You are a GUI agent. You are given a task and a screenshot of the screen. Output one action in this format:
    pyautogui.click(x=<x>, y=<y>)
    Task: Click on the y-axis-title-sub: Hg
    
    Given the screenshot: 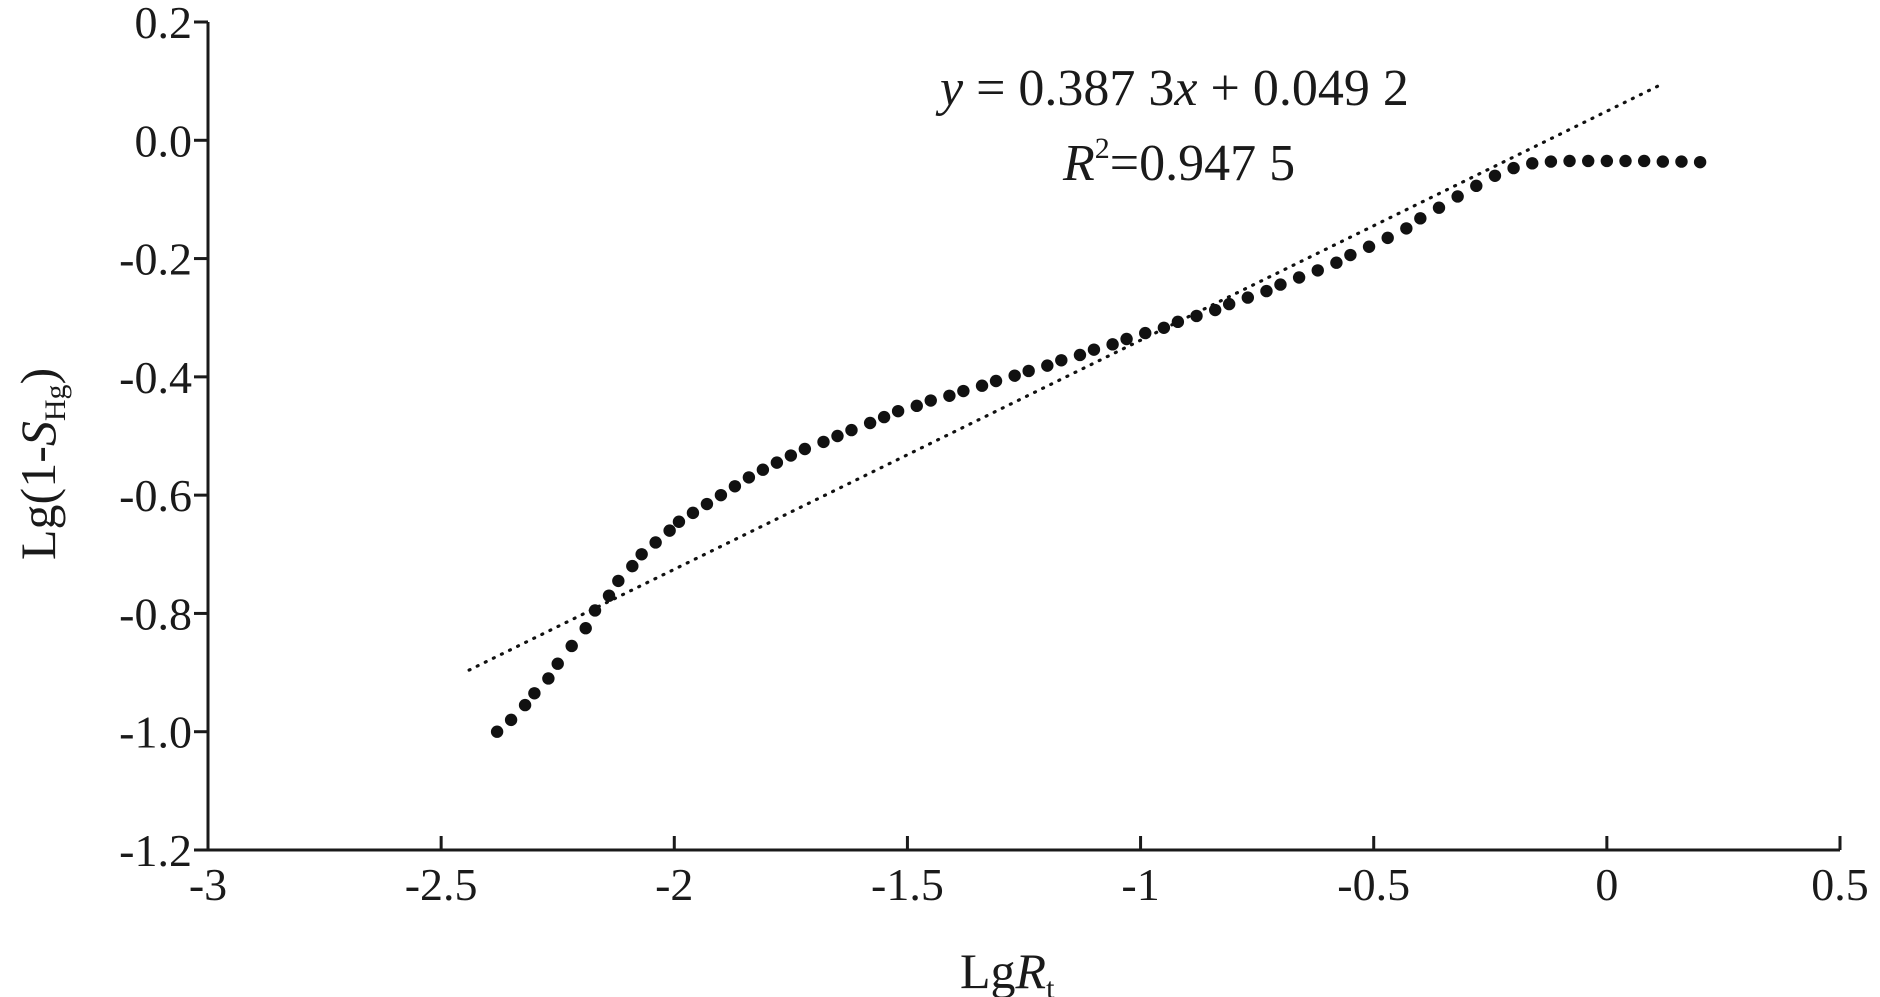 What is the action you would take?
    pyautogui.click(x=55, y=402)
    